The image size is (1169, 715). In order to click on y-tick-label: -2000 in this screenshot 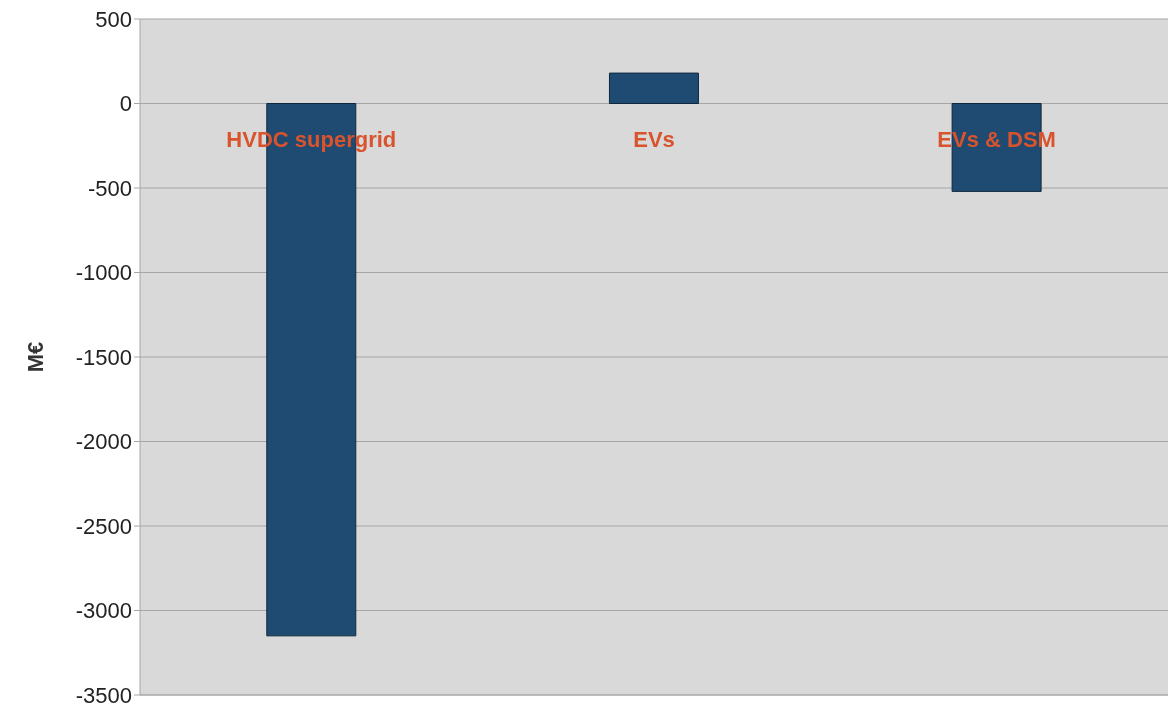, I will do `click(103, 442)`.